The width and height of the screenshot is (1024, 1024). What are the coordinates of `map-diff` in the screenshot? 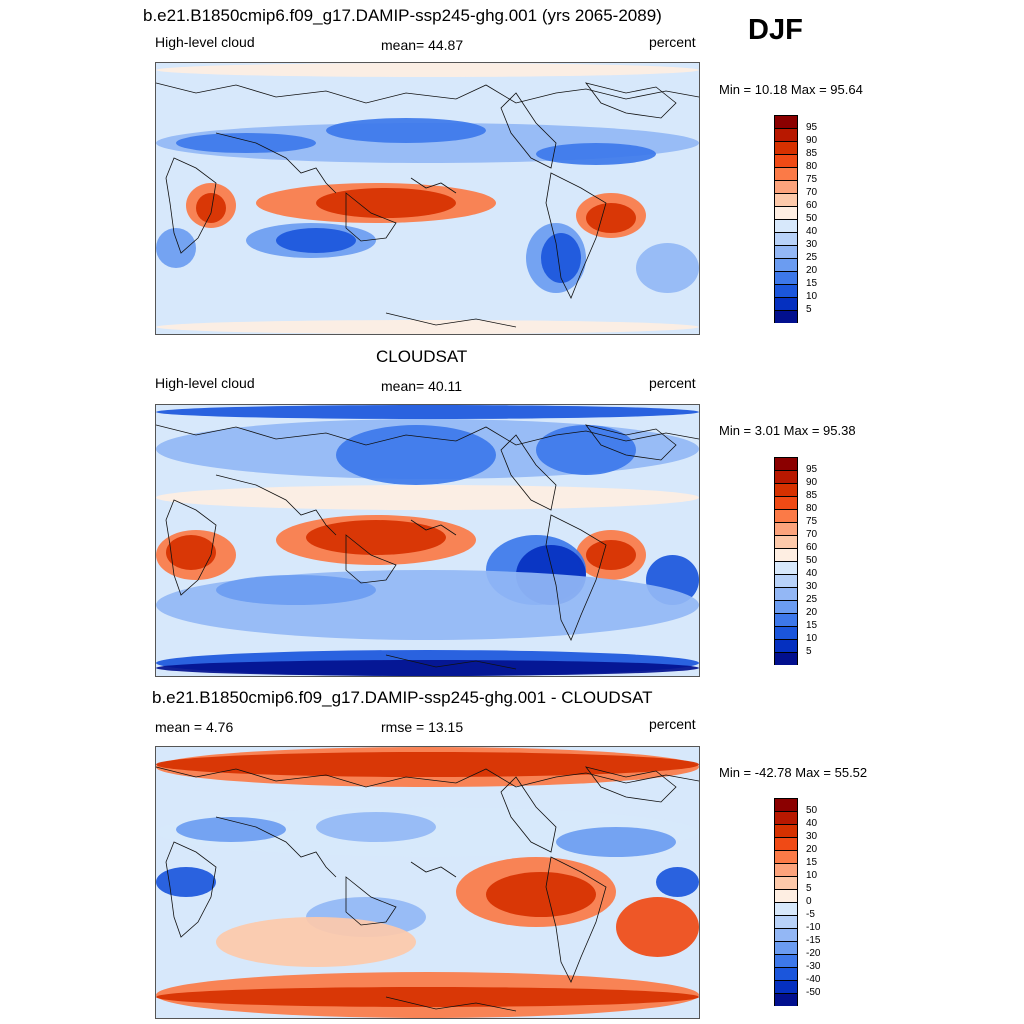 It's located at (427, 882).